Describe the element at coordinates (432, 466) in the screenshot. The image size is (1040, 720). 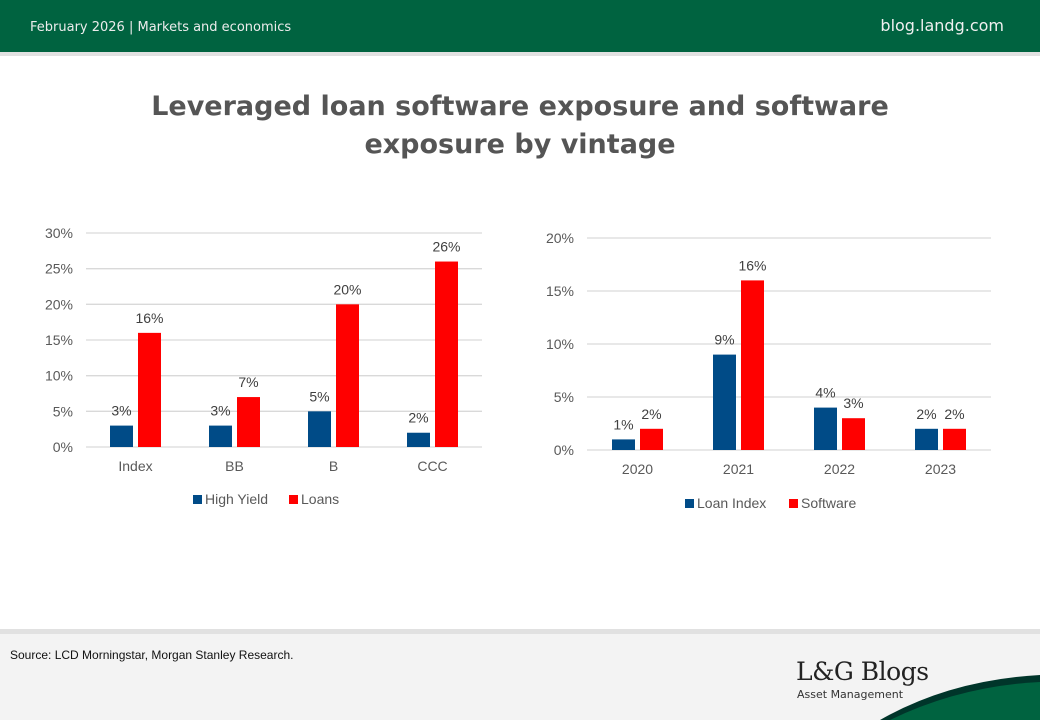
I see `x-tick-label: CCC` at that location.